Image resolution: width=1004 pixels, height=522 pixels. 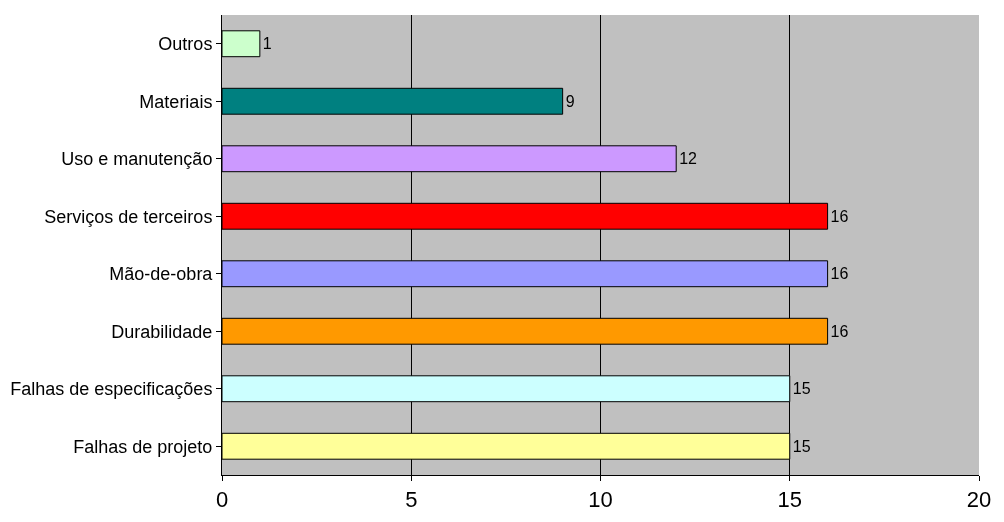 What do you see at coordinates (979, 500) in the screenshot?
I see `x-tick-label: 20` at bounding box center [979, 500].